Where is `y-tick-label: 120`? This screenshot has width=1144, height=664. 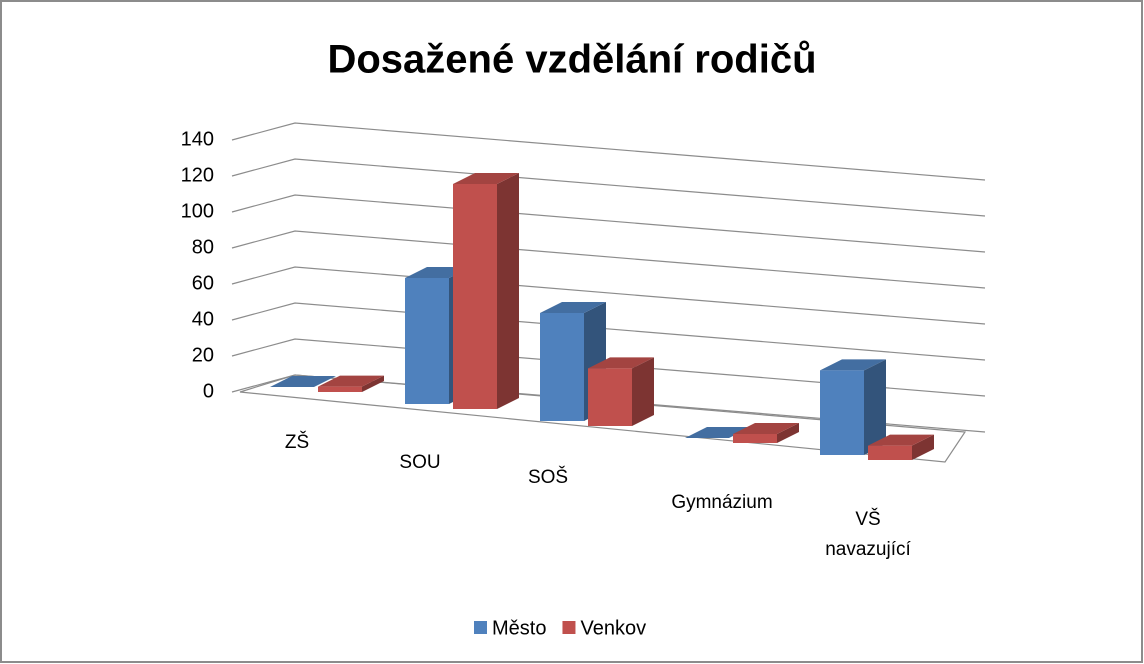
y-tick-label: 120 is located at coordinates (197, 175).